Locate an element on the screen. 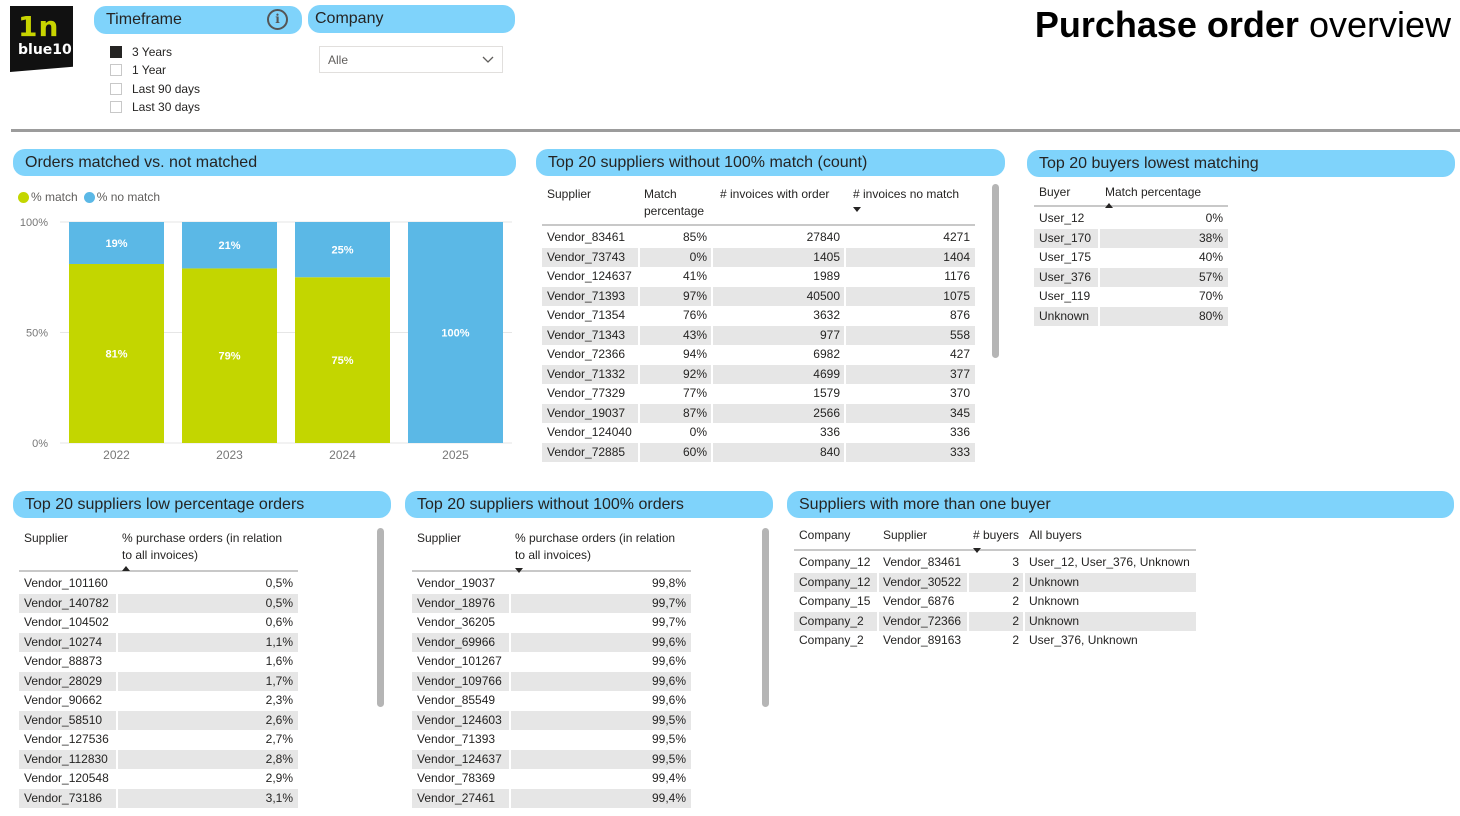 This screenshot has width=1460, height=816. bar-no-match-2022 is located at coordinates (116, 243).